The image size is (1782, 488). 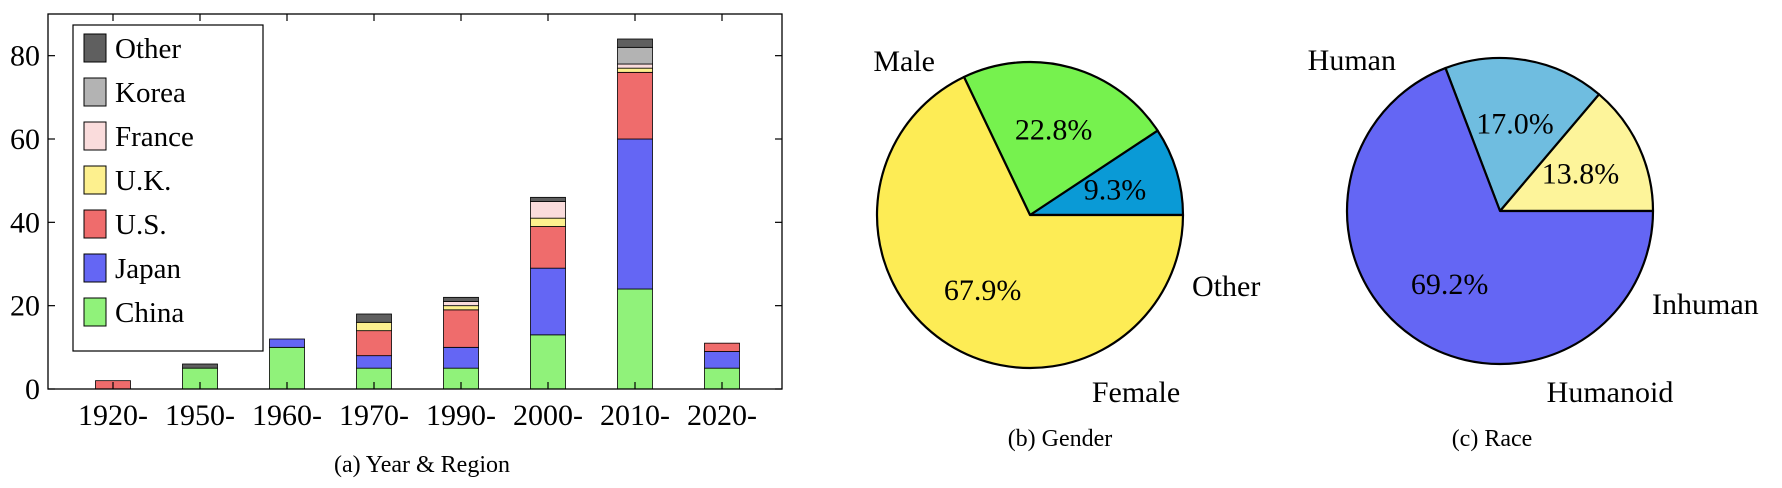 What do you see at coordinates (1705, 304) in the screenshot?
I see `slice-name-label-inhuman: Inhuman` at bounding box center [1705, 304].